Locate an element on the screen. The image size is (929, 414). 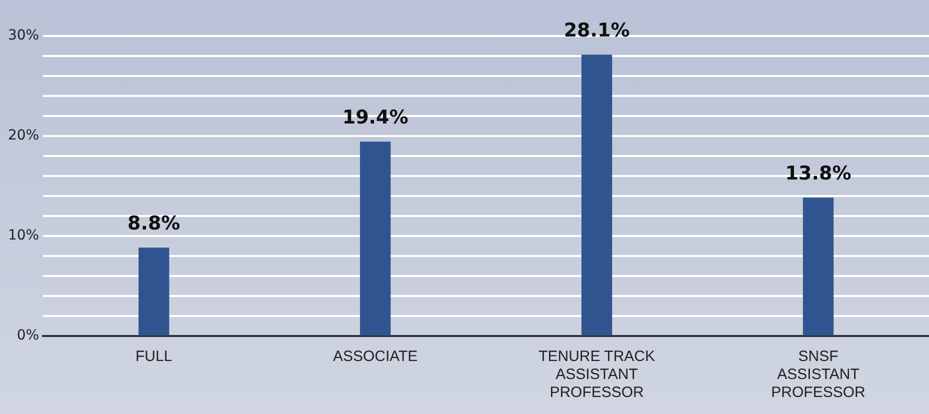
x-tick-label: ASSOCIATE is located at coordinates (375, 357).